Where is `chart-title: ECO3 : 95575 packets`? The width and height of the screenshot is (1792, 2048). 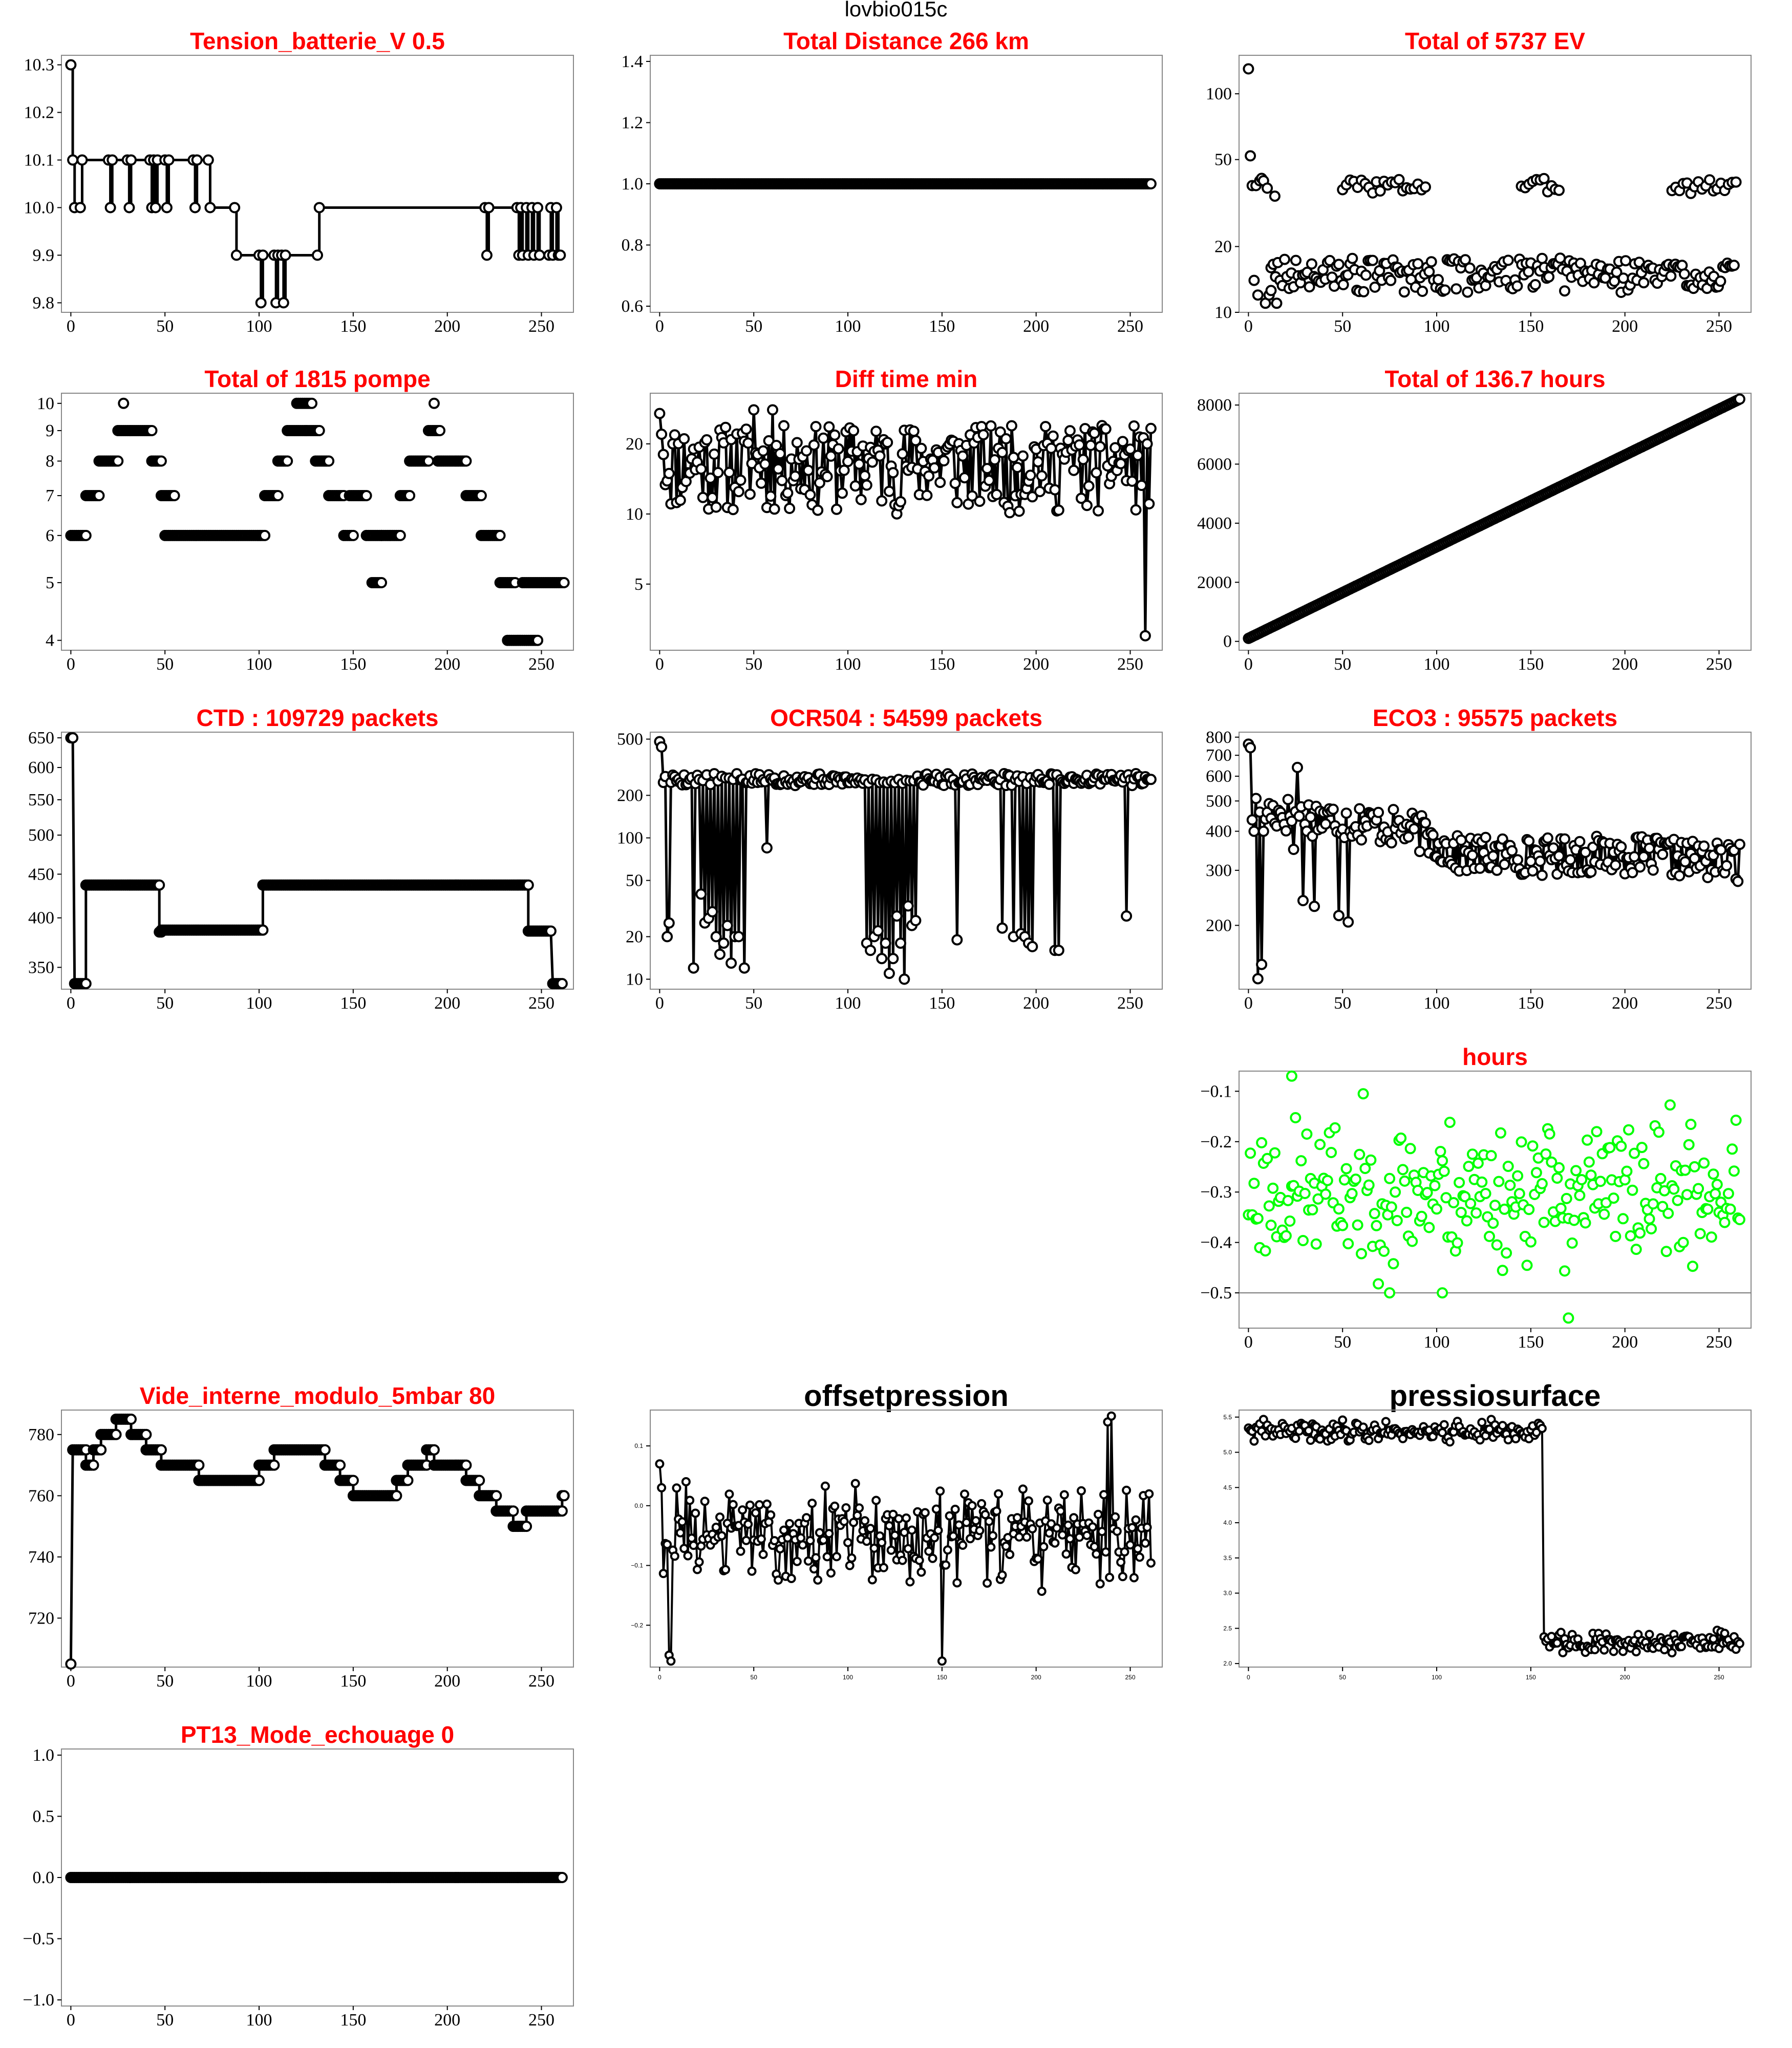
chart-title: ECO3 : 95575 packets is located at coordinates (1495, 718).